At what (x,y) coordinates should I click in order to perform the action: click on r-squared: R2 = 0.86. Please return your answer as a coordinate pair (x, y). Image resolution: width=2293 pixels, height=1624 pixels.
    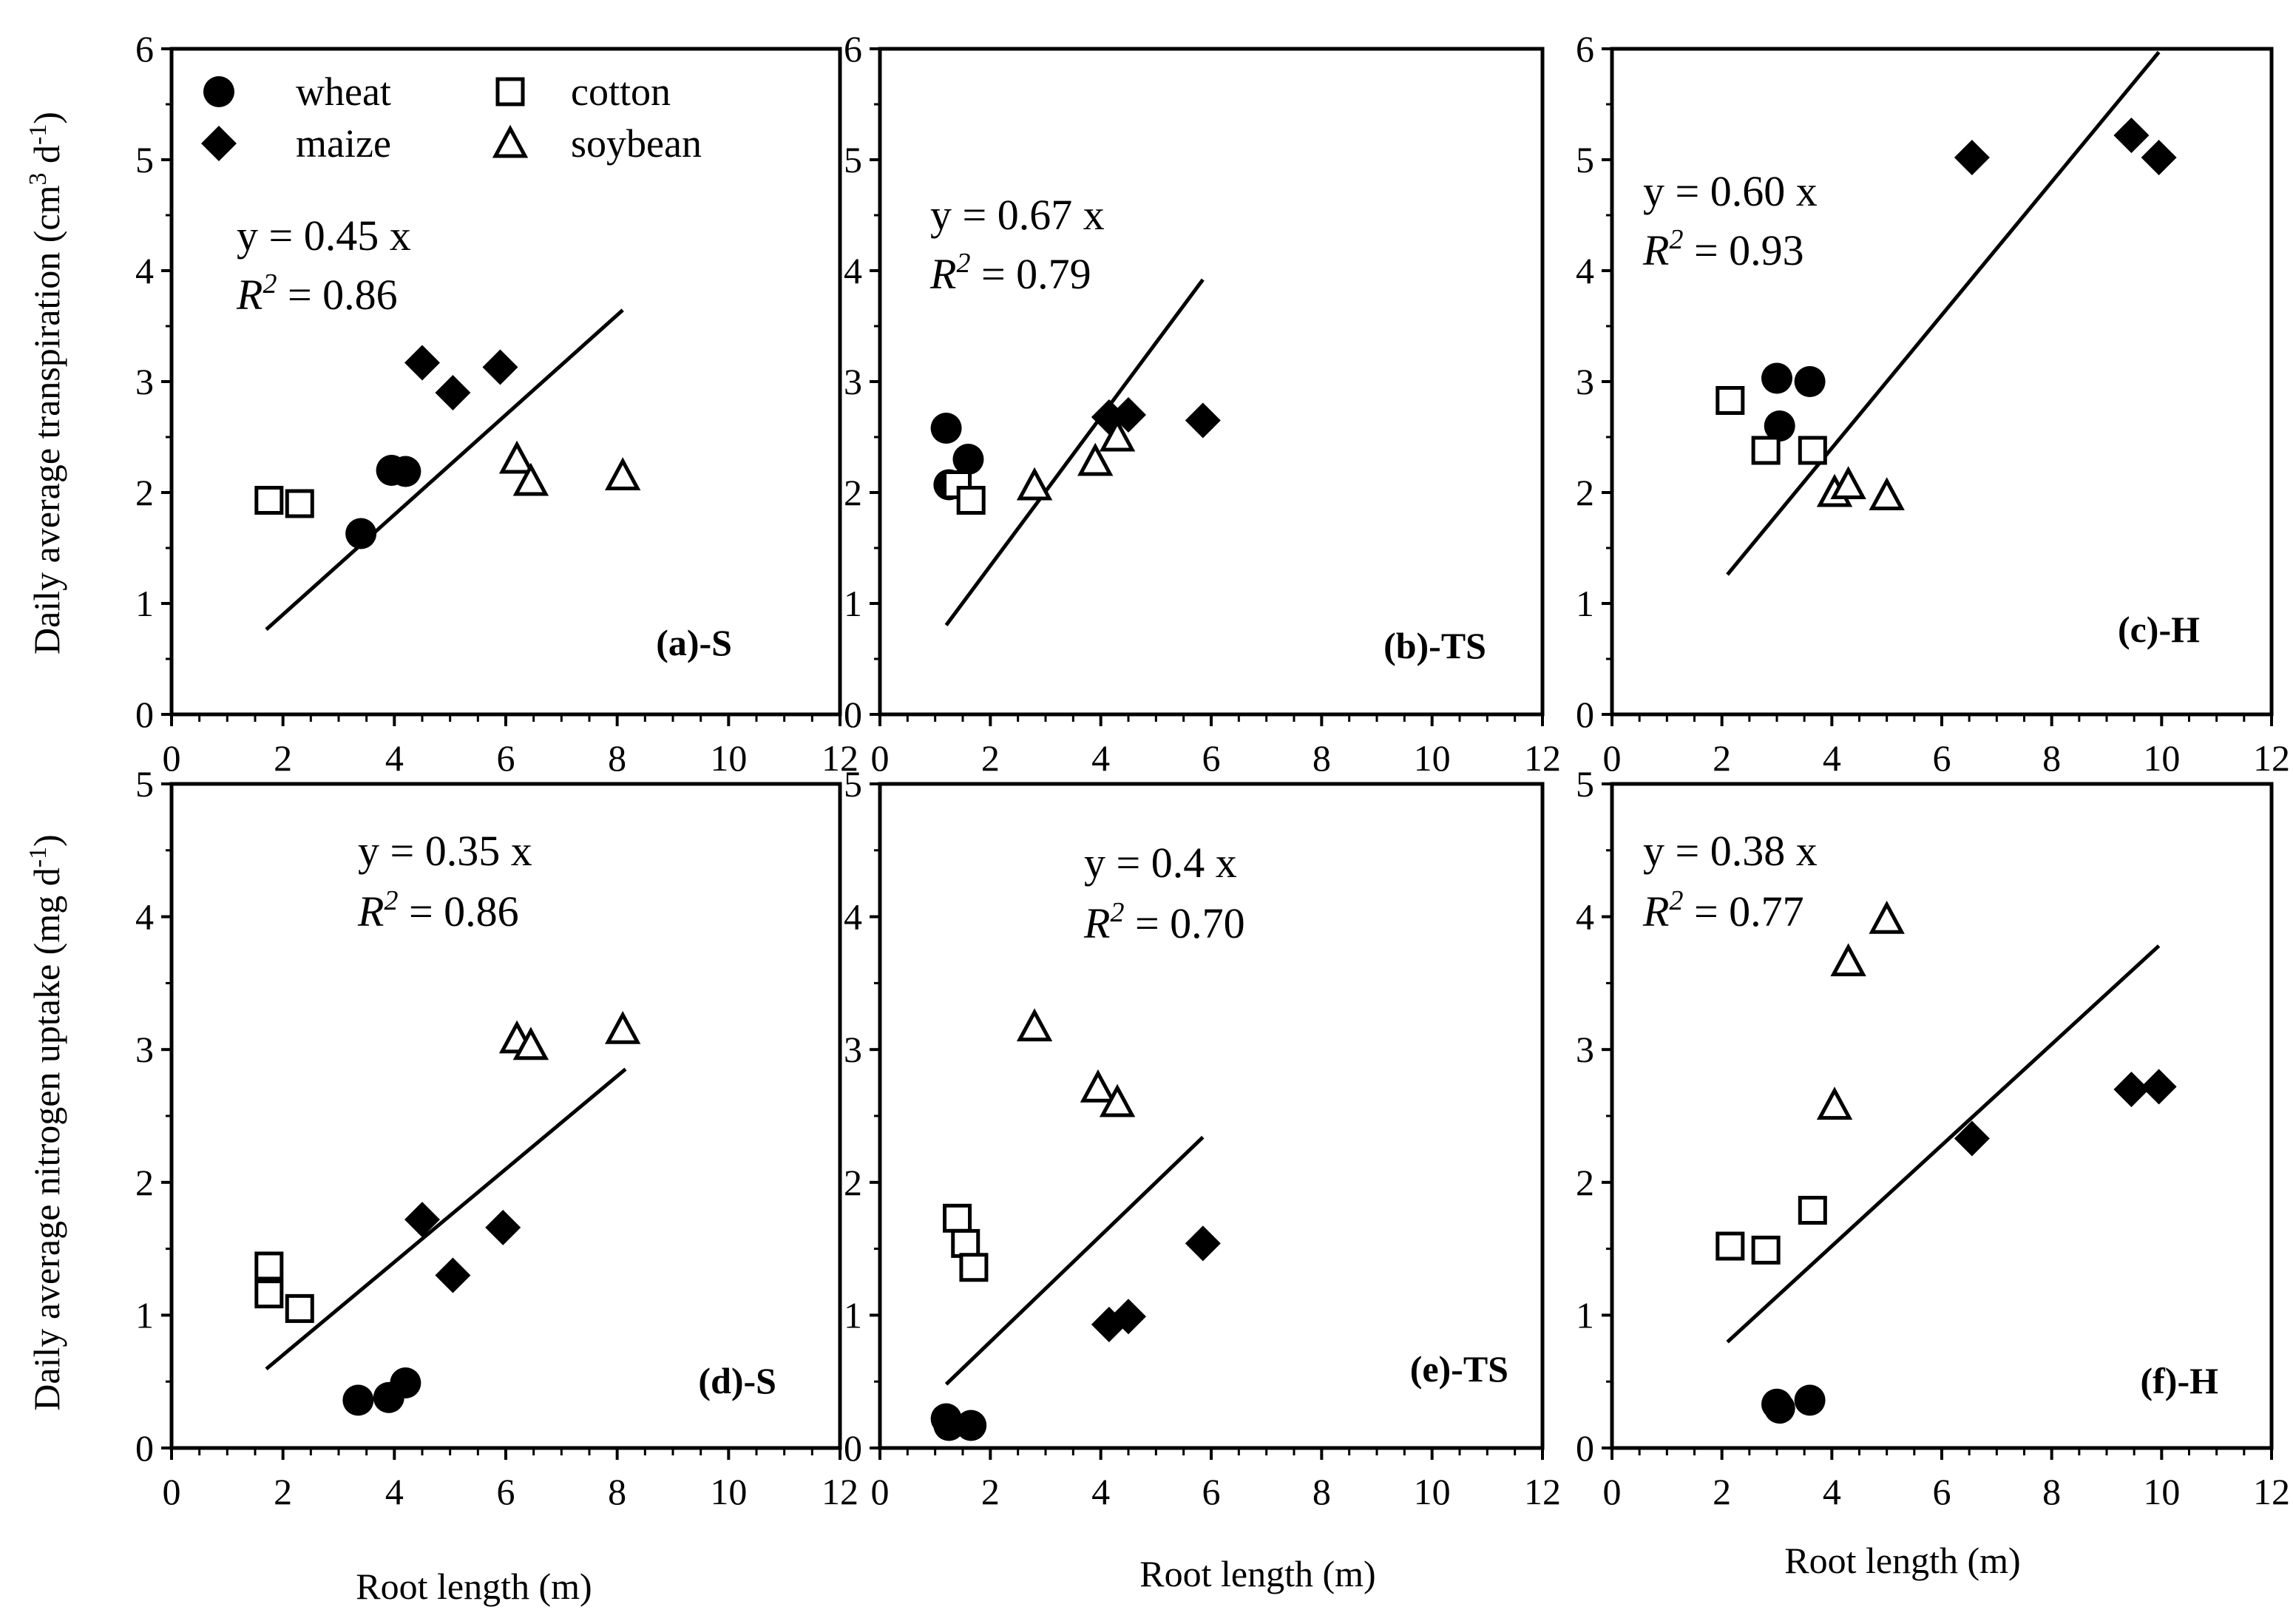
    Looking at the image, I should click on (438, 910).